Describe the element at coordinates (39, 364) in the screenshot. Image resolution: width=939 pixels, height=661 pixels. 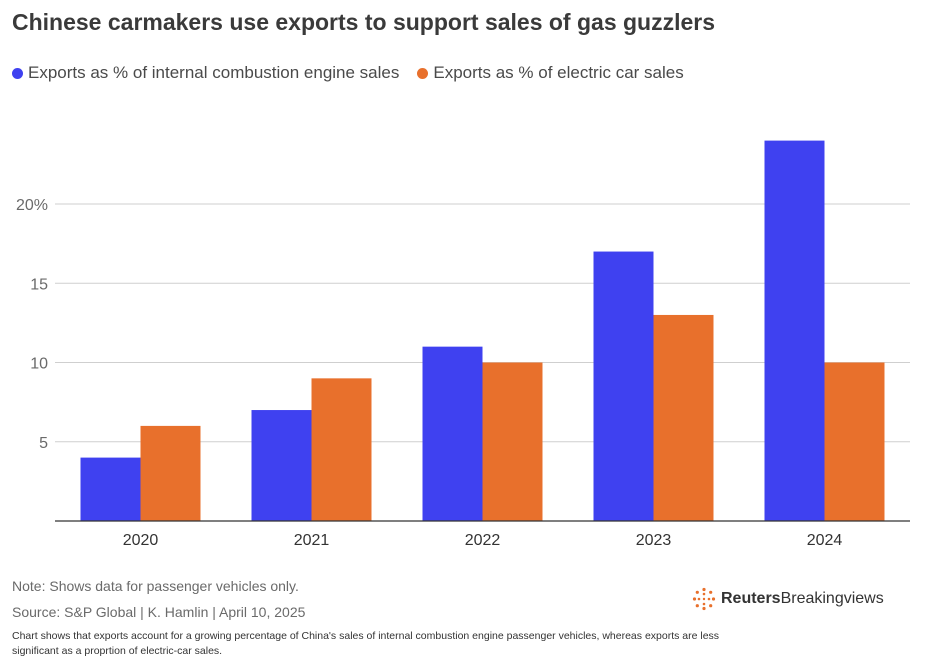
I see `y-tick-label-10: 10` at that location.